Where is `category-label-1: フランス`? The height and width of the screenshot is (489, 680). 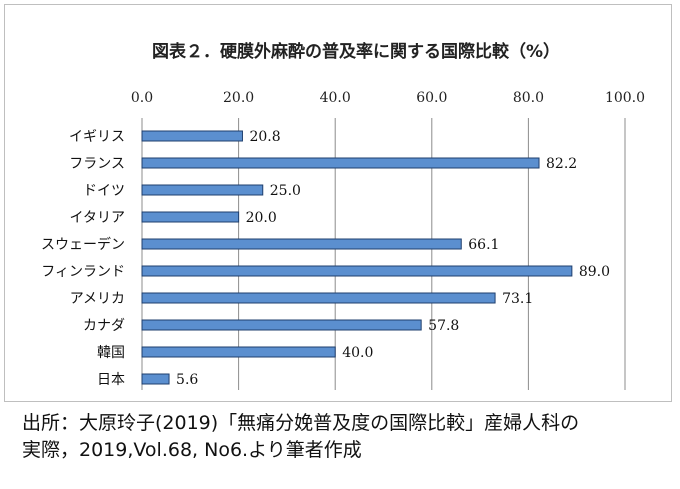
category-label-1: フランス is located at coordinates (97, 164).